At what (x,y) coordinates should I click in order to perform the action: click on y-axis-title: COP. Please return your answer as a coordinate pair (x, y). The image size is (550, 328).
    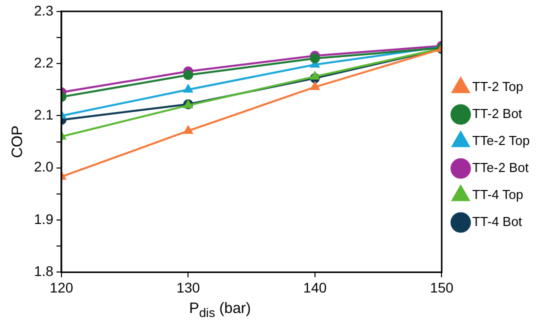
    Looking at the image, I should click on (17, 142).